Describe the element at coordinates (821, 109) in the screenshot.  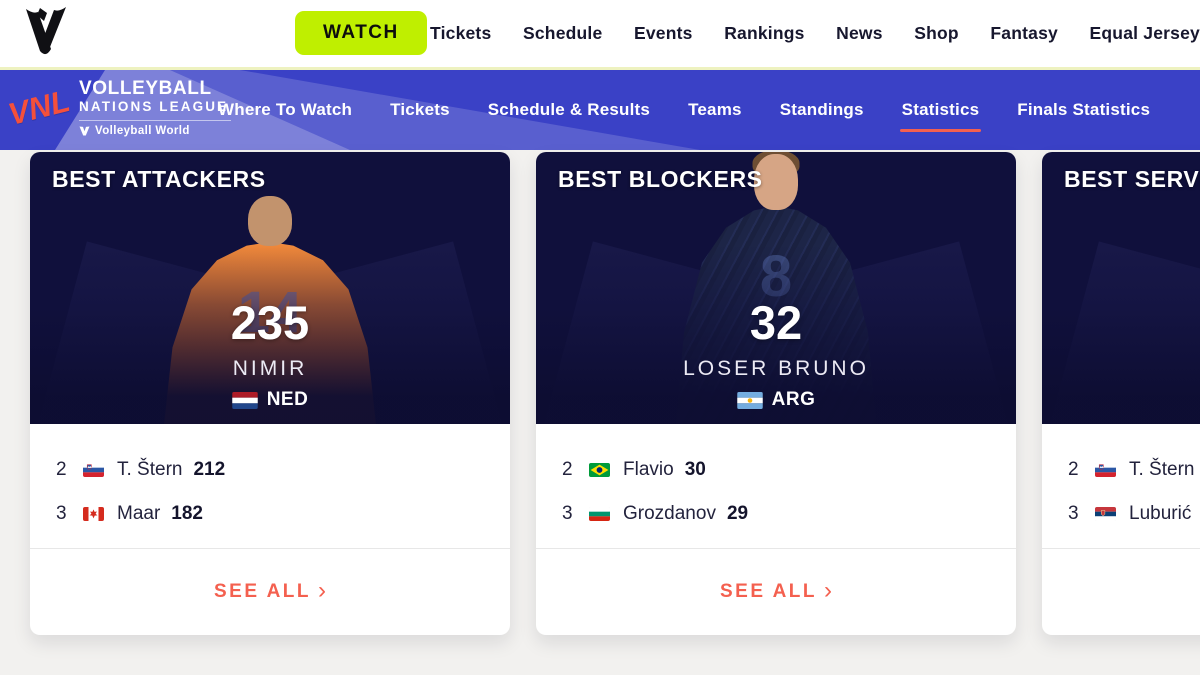
I see `subnav-item-standings: Standings` at that location.